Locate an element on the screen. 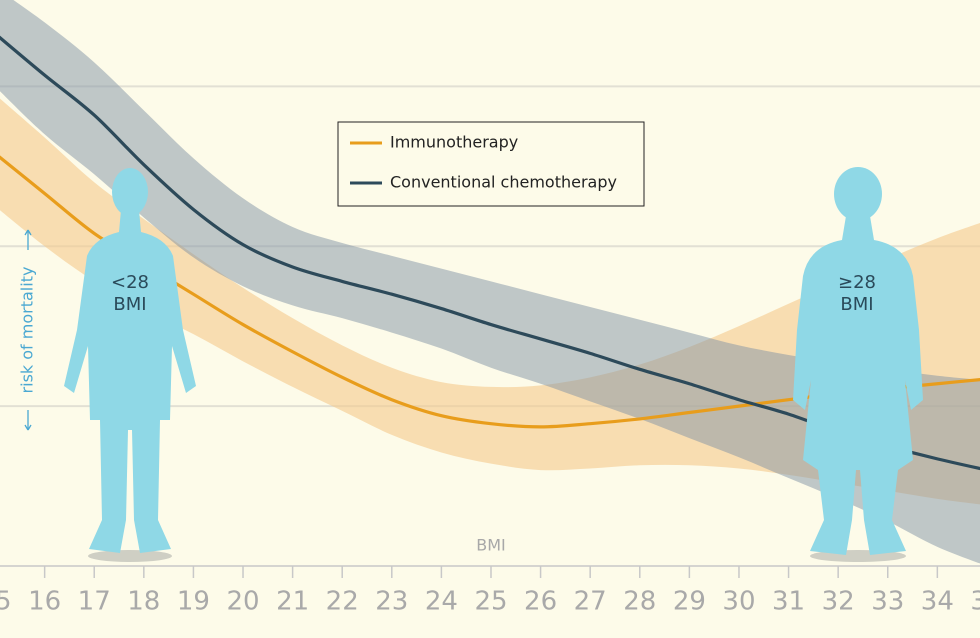  x-tick-label: 25 is located at coordinates (490, 602).